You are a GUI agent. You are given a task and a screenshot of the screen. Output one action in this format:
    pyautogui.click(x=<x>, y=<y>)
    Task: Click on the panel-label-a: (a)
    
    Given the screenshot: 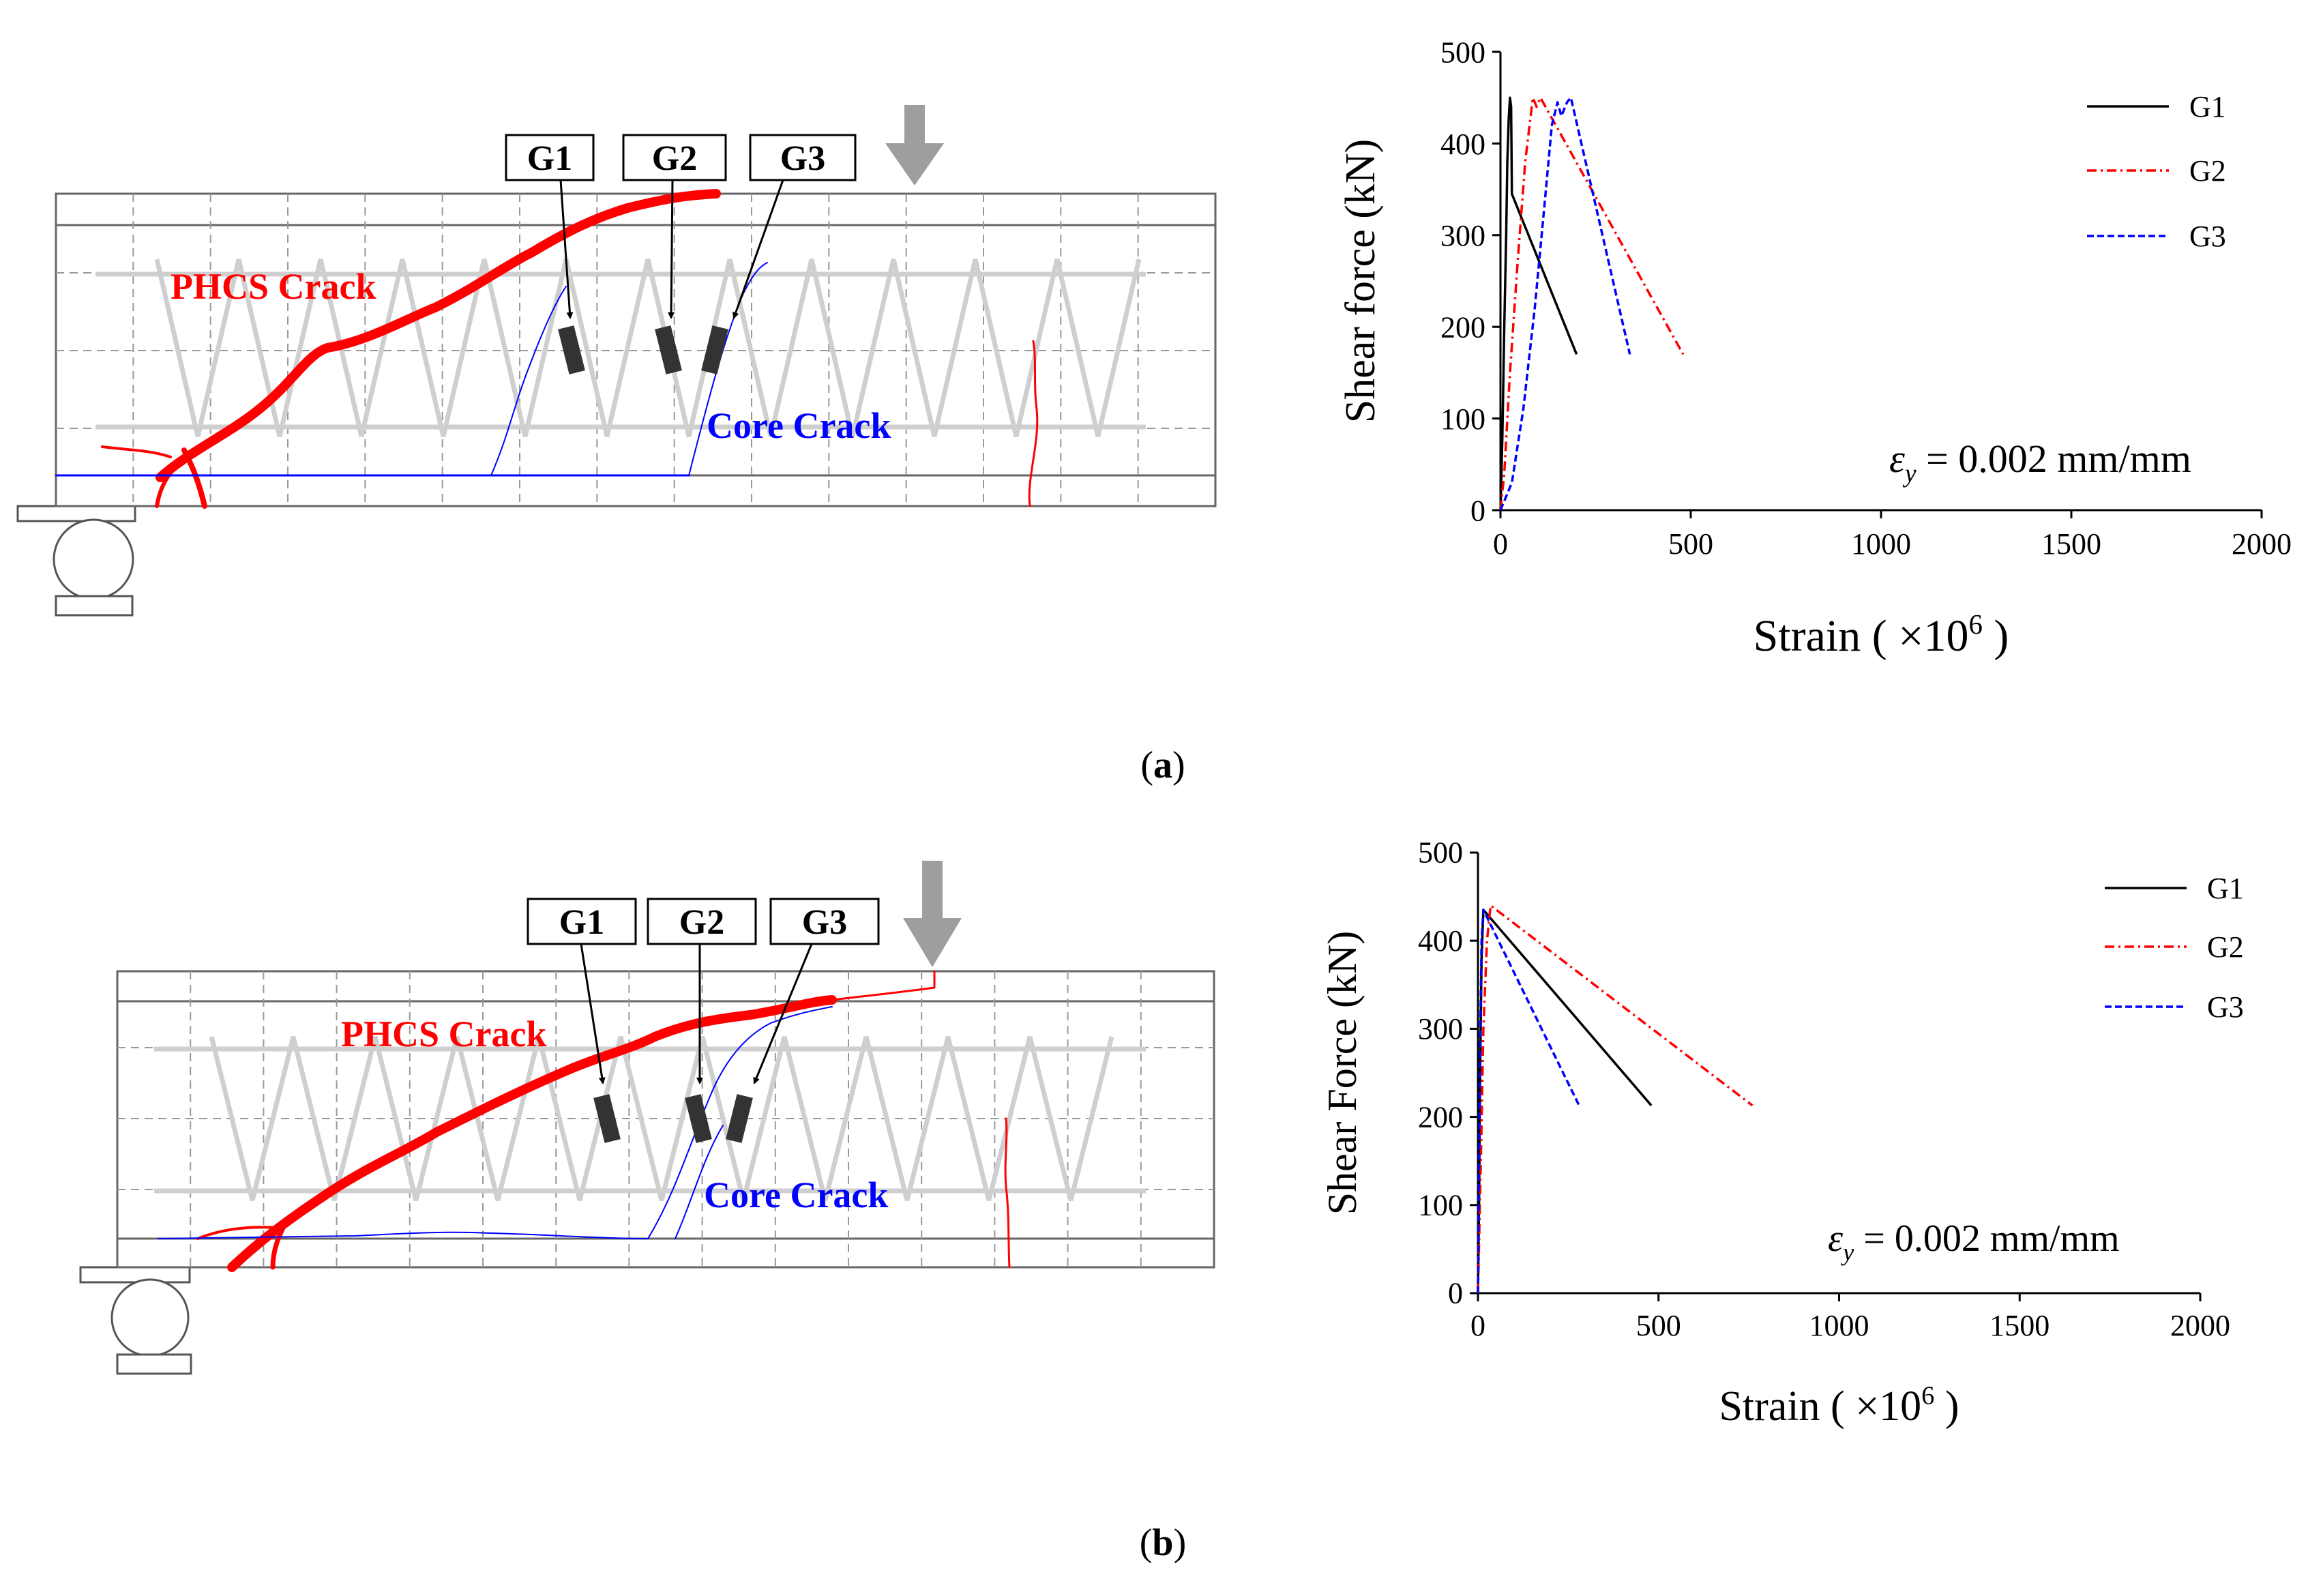 What is the action you would take?
    pyautogui.click(x=1162, y=765)
    